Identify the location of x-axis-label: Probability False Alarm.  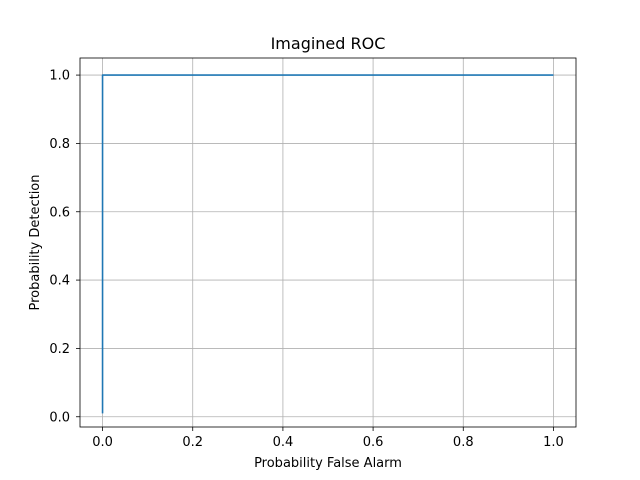
(328, 463).